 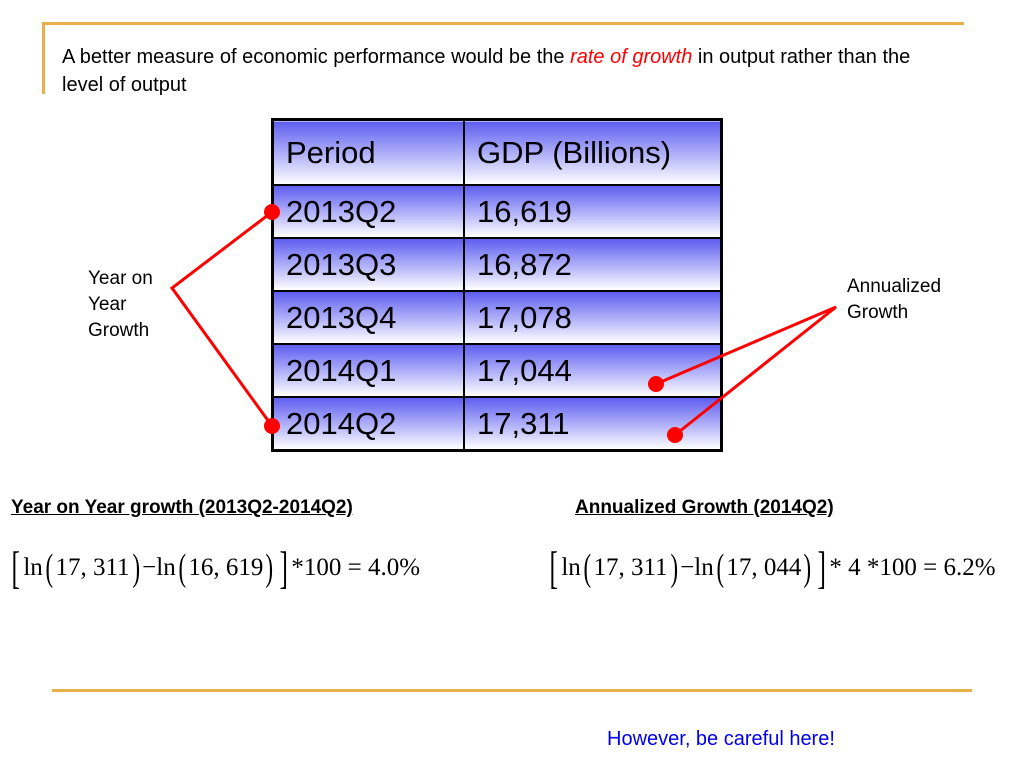 I want to click on formula-value: 16, 619, so click(x=226, y=567).